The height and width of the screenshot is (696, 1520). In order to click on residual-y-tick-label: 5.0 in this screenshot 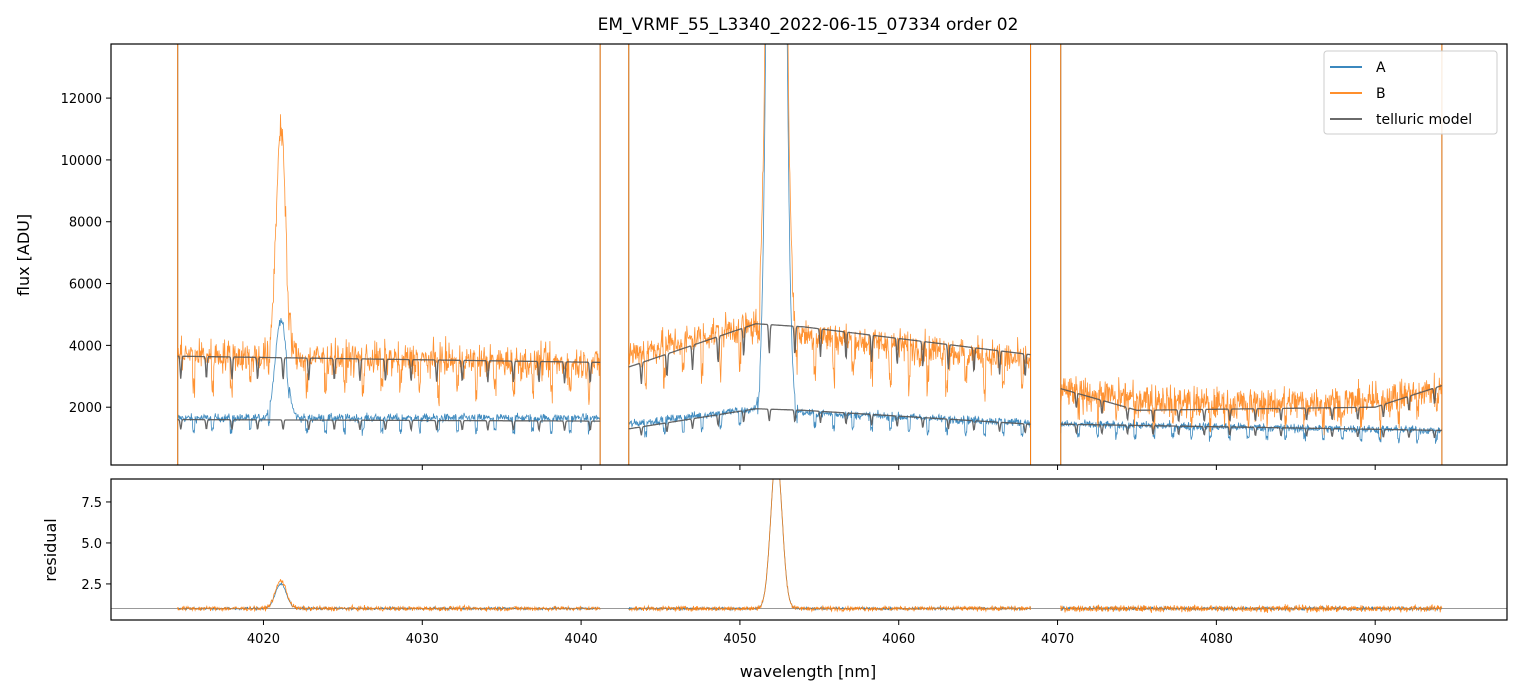, I will do `click(91, 544)`.